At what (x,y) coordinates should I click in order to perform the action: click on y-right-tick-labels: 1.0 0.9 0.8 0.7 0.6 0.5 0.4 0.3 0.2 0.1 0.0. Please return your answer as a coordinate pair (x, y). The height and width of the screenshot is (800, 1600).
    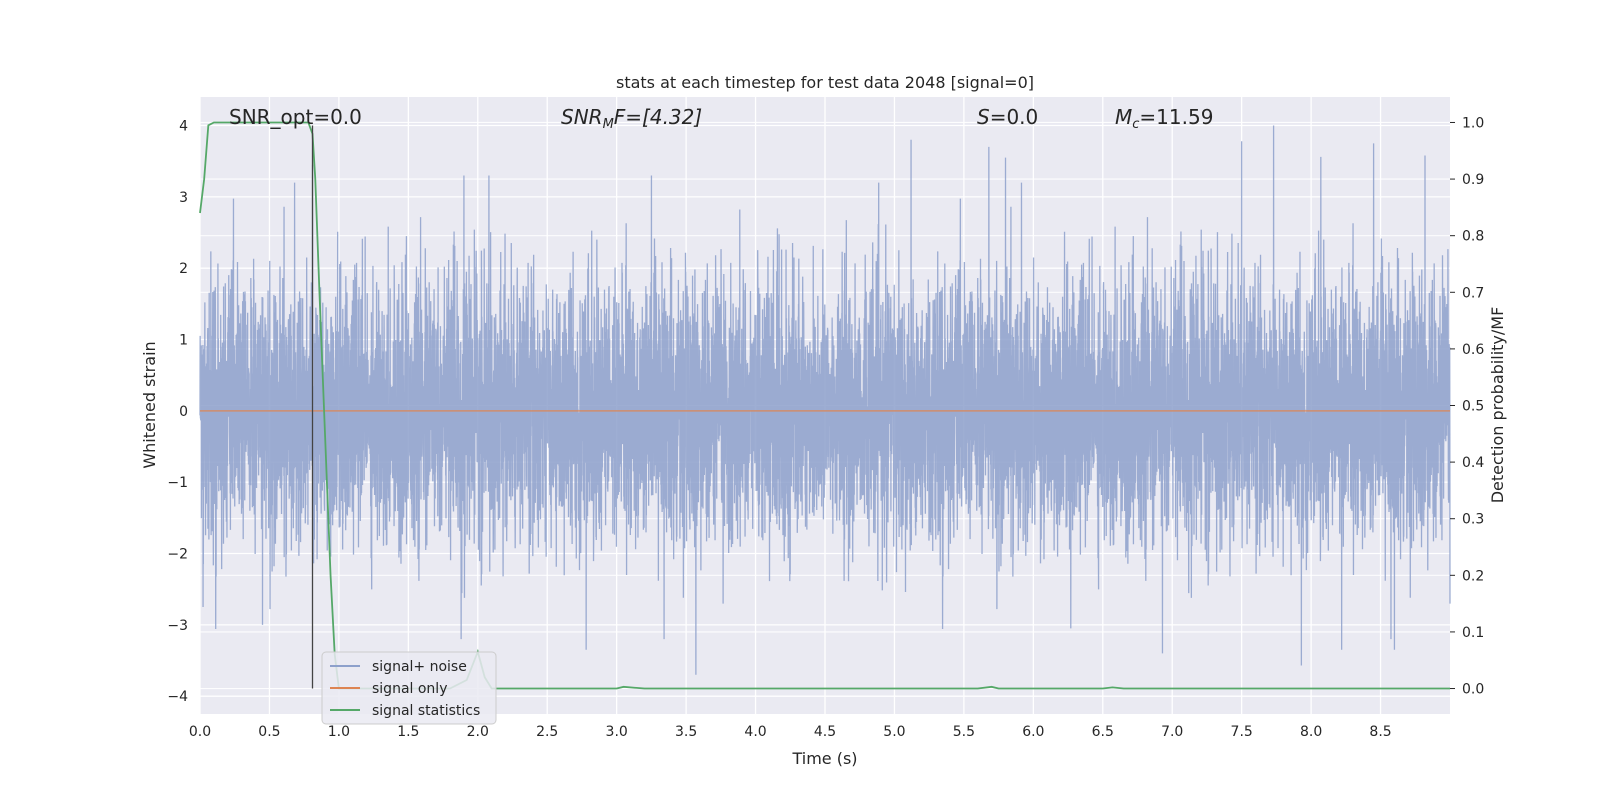
    Looking at the image, I should click on (1467, 406).